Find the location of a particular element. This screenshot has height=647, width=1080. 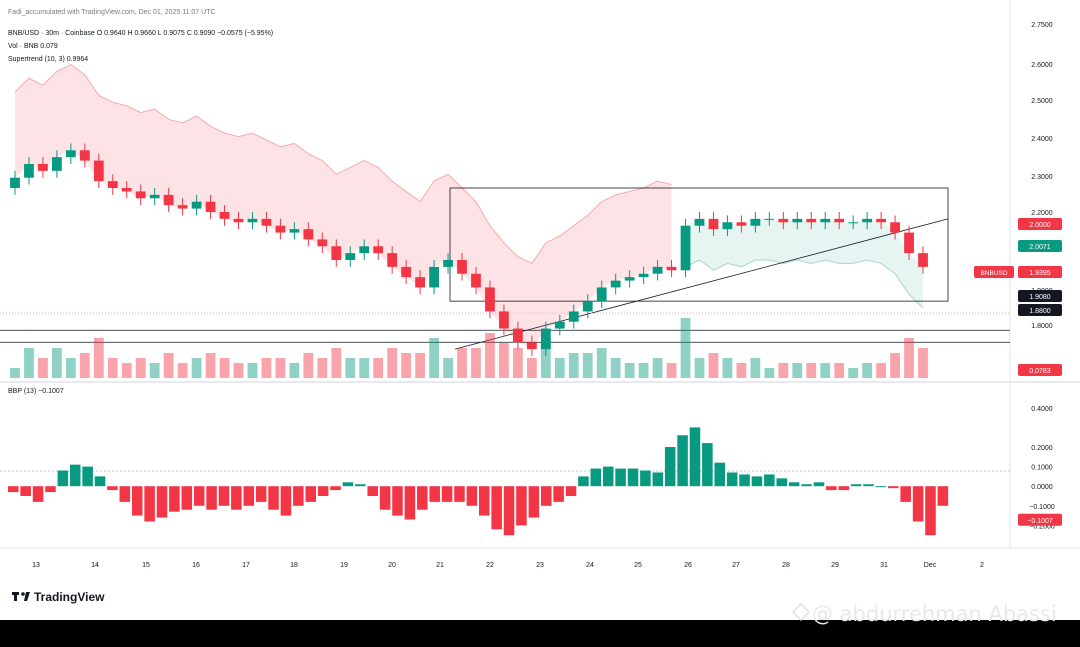

volume-legend: Vol · BNB 0.079 is located at coordinates (33, 46).